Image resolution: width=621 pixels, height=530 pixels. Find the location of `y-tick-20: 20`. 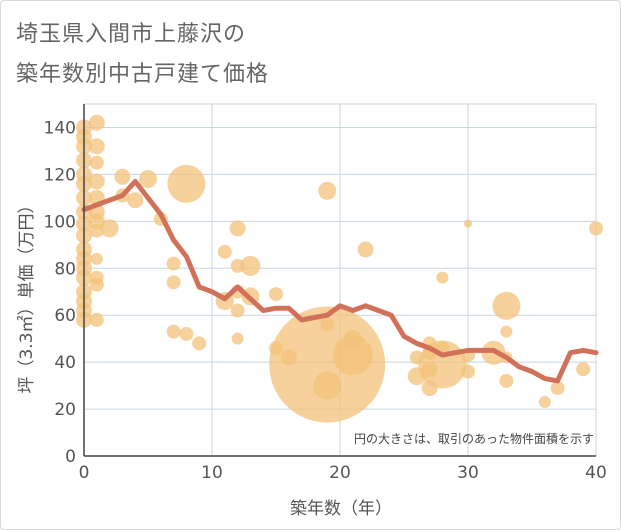

y-tick-20: 20 is located at coordinates (65, 410).